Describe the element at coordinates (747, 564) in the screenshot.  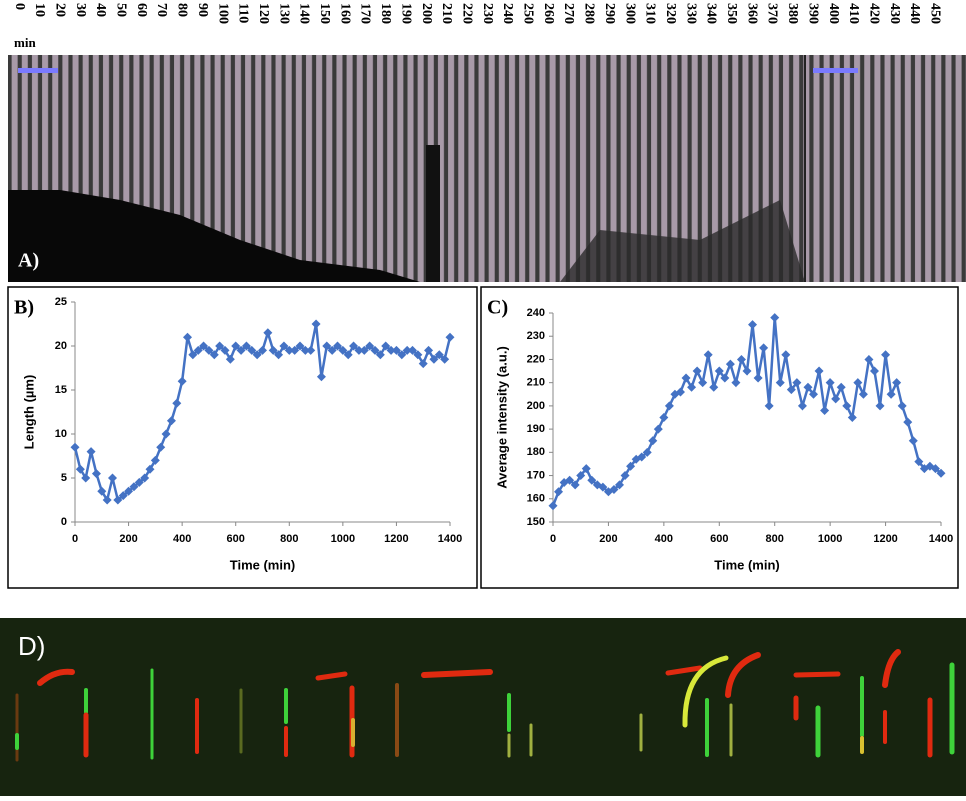
I see `x-axis-label: Time (min)` at that location.